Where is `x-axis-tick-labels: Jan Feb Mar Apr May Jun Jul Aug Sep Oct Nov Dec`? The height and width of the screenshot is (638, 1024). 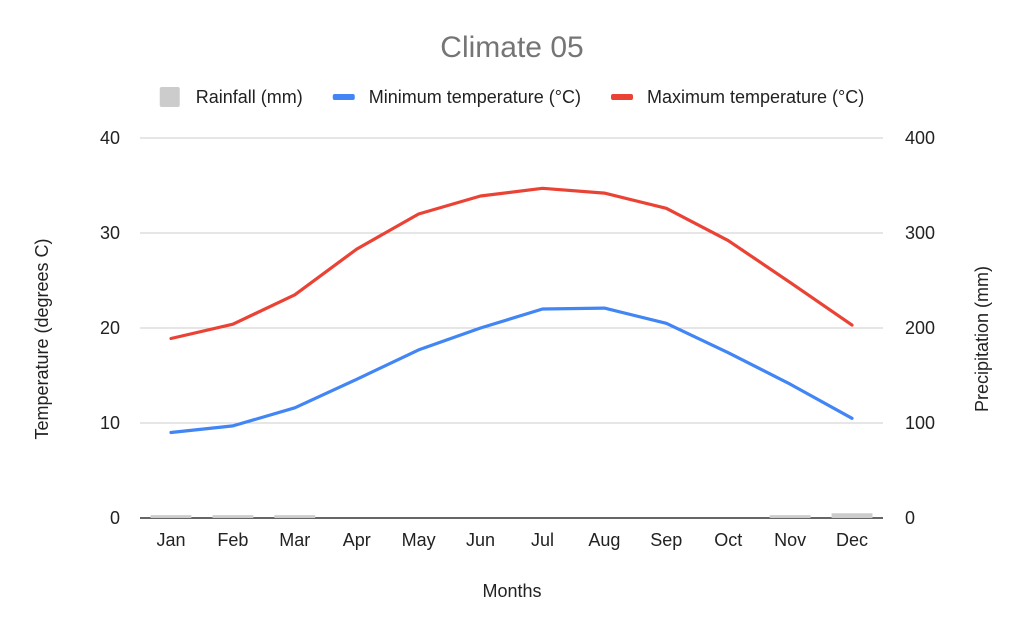 x-axis-tick-labels: Jan Feb Mar Apr May Jun Jul Aug Sep Oct Nov Dec is located at coordinates (512, 540).